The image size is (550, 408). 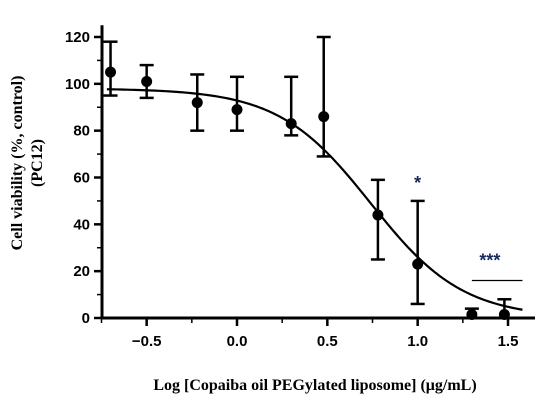 What do you see at coordinates (508, 341) in the screenshot?
I see `x-tick-label: 1.5` at bounding box center [508, 341].